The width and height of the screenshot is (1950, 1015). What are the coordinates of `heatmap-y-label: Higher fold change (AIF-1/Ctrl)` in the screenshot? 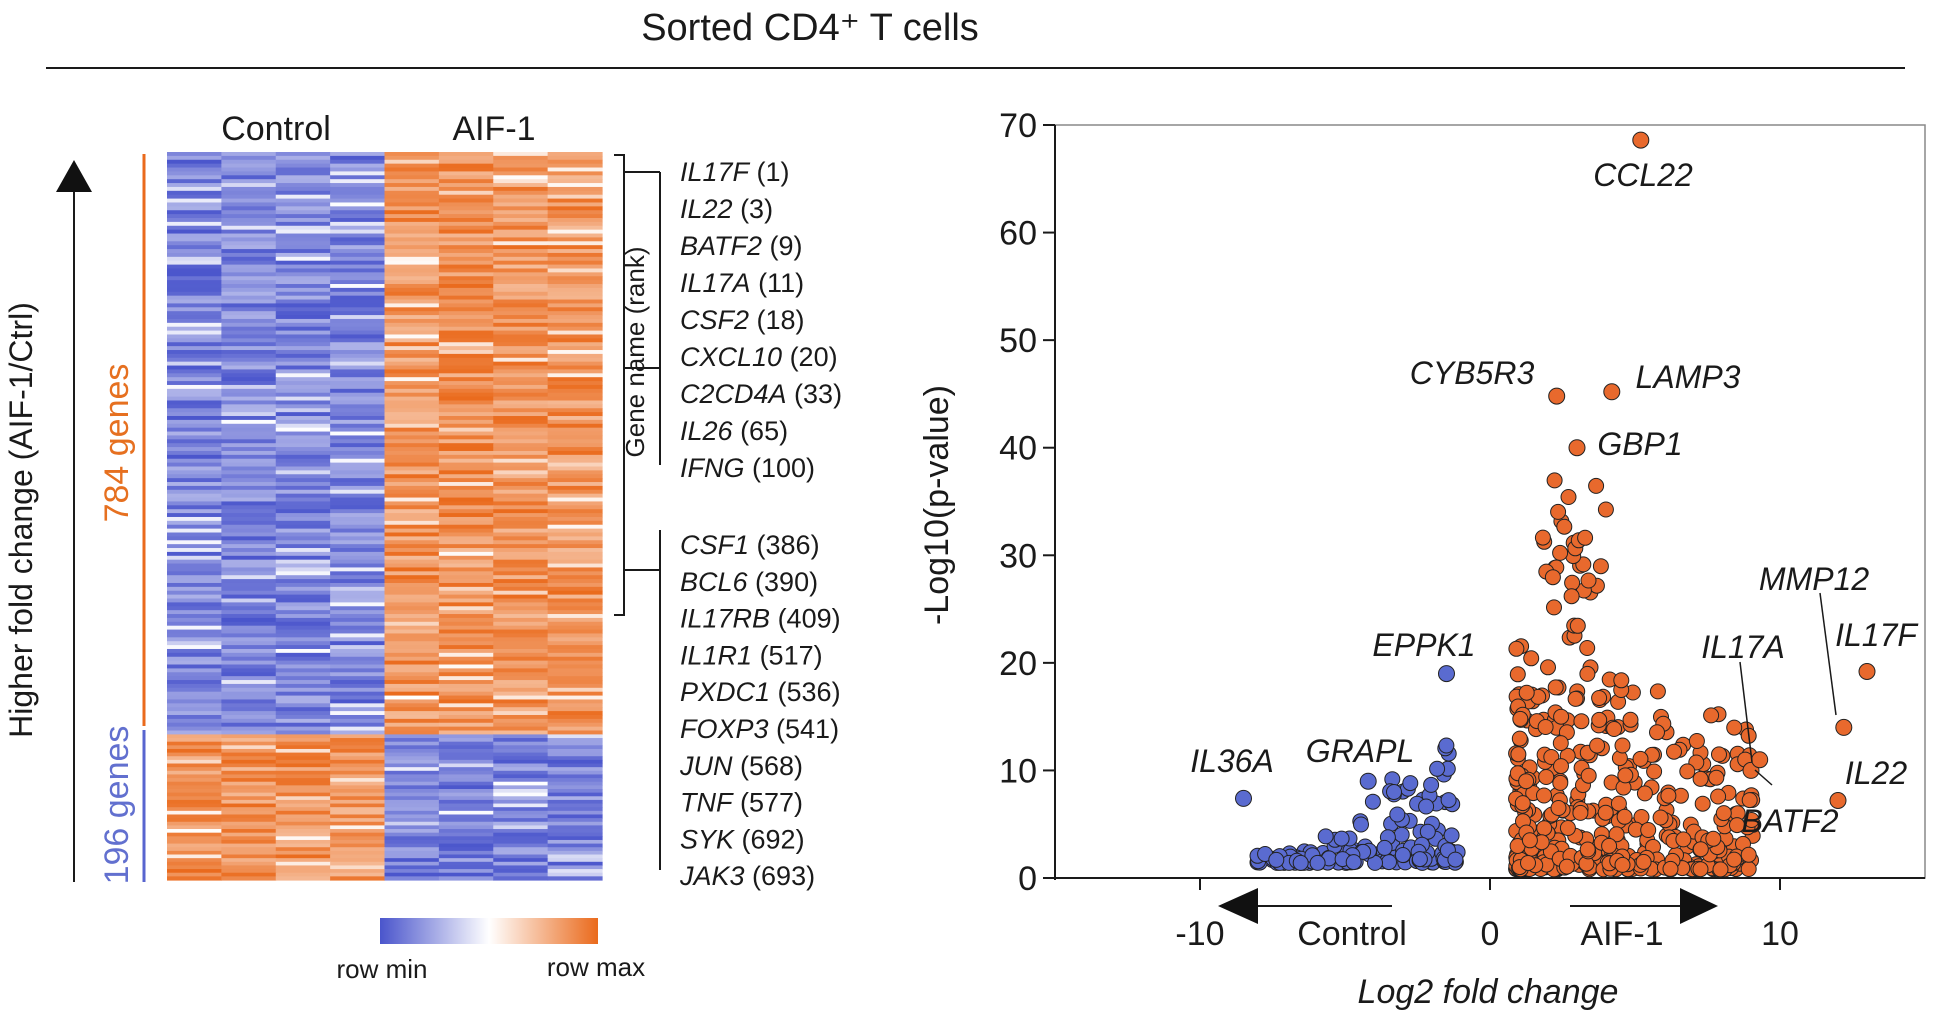 It's located at (21, 520).